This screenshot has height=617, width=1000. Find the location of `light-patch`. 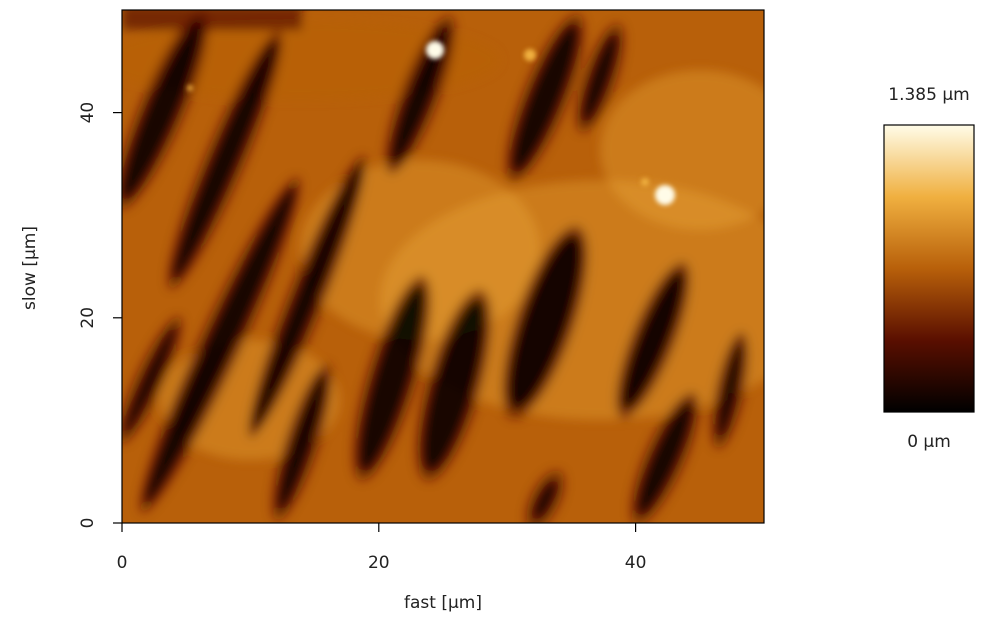

light-patch is located at coordinates (682, 150).